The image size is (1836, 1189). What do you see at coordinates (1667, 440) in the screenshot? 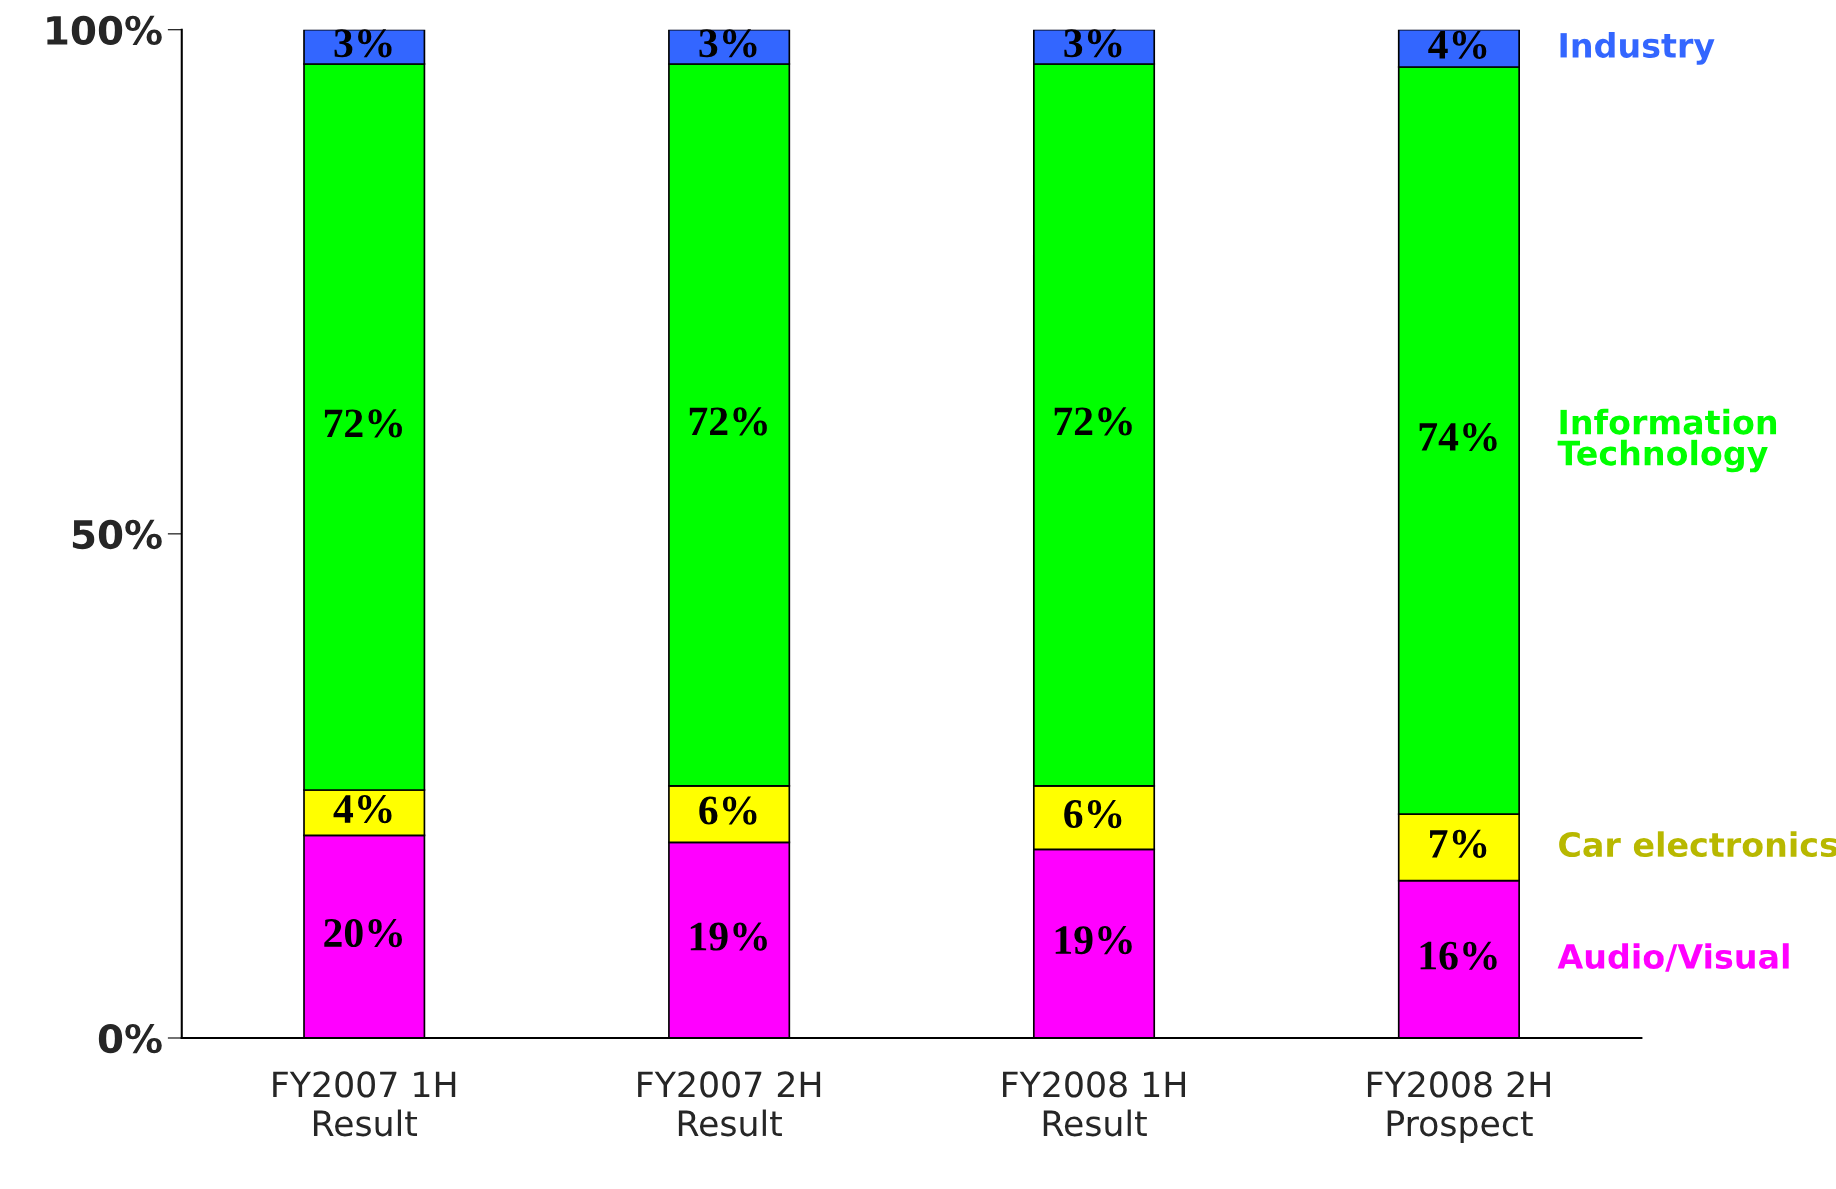
I see `series-label: Information Technology` at bounding box center [1667, 440].